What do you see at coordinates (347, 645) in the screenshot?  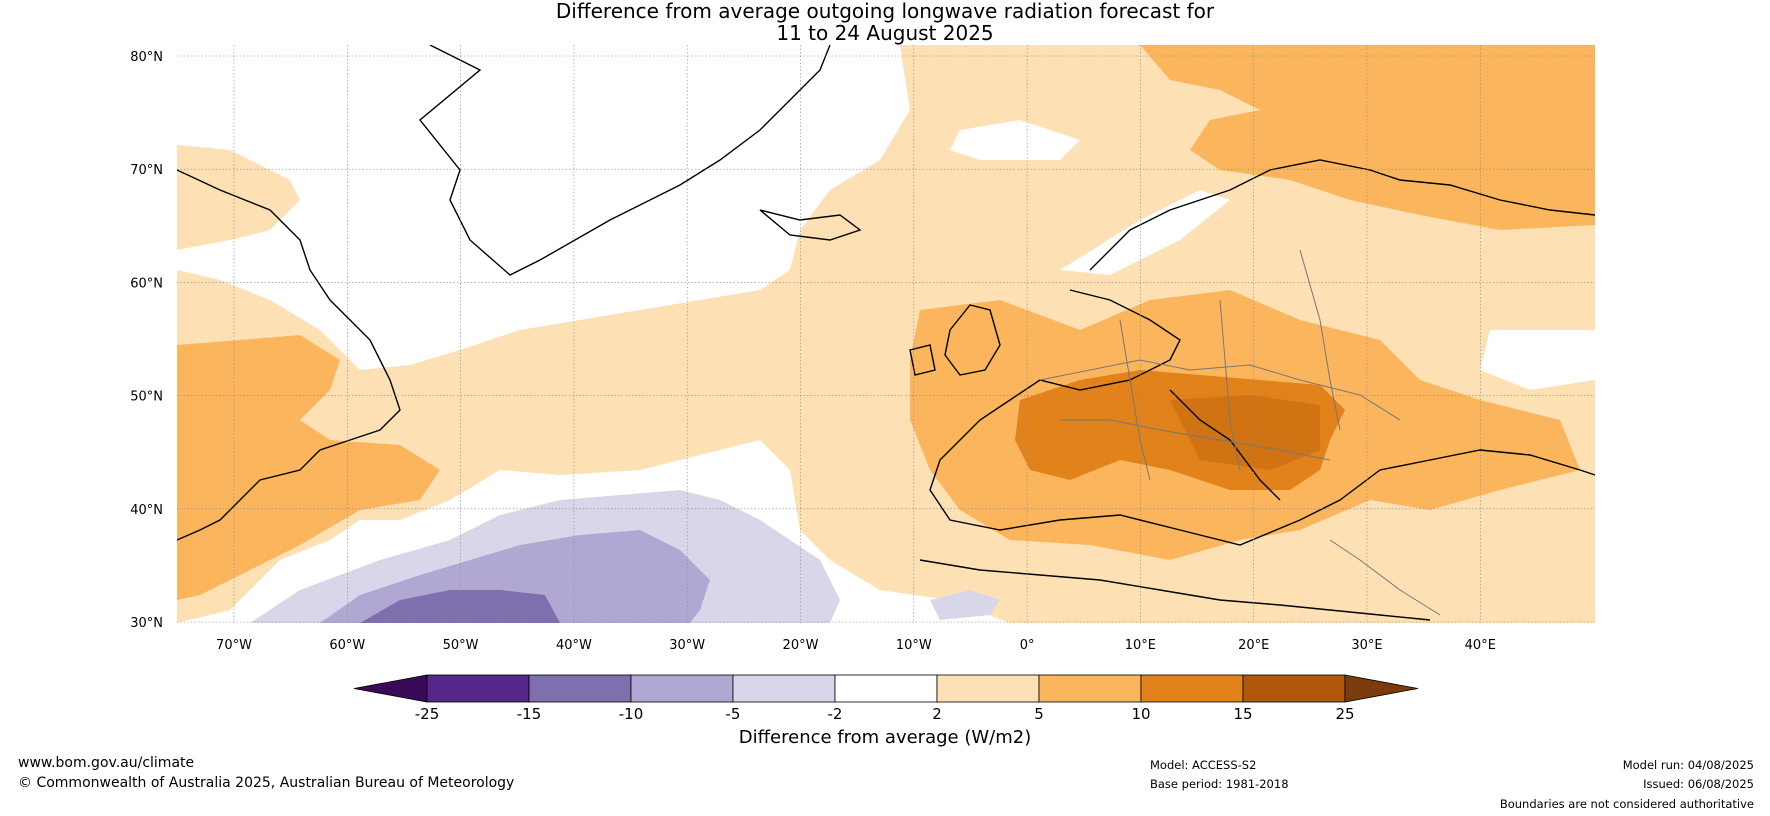 I see `longitude-label: 60°W` at bounding box center [347, 645].